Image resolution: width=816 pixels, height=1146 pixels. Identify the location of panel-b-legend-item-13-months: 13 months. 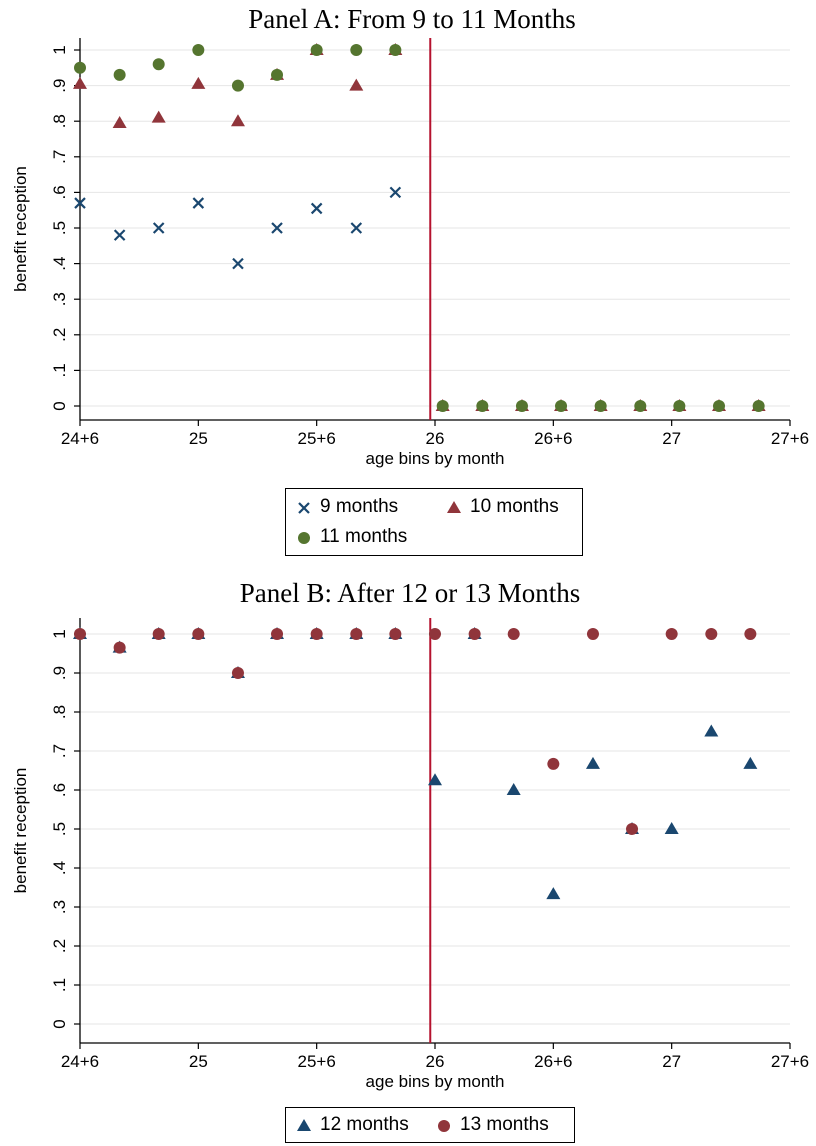
(492, 1125).